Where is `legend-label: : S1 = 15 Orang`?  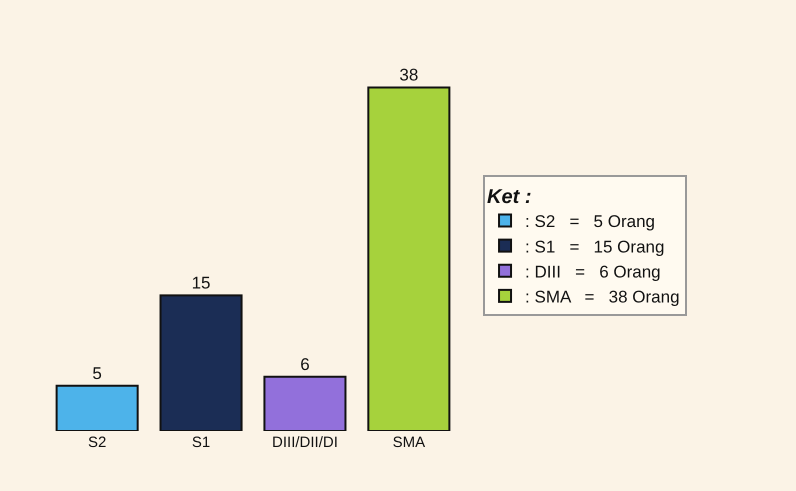 legend-label: : S1 = 15 Orang is located at coordinates (594, 246).